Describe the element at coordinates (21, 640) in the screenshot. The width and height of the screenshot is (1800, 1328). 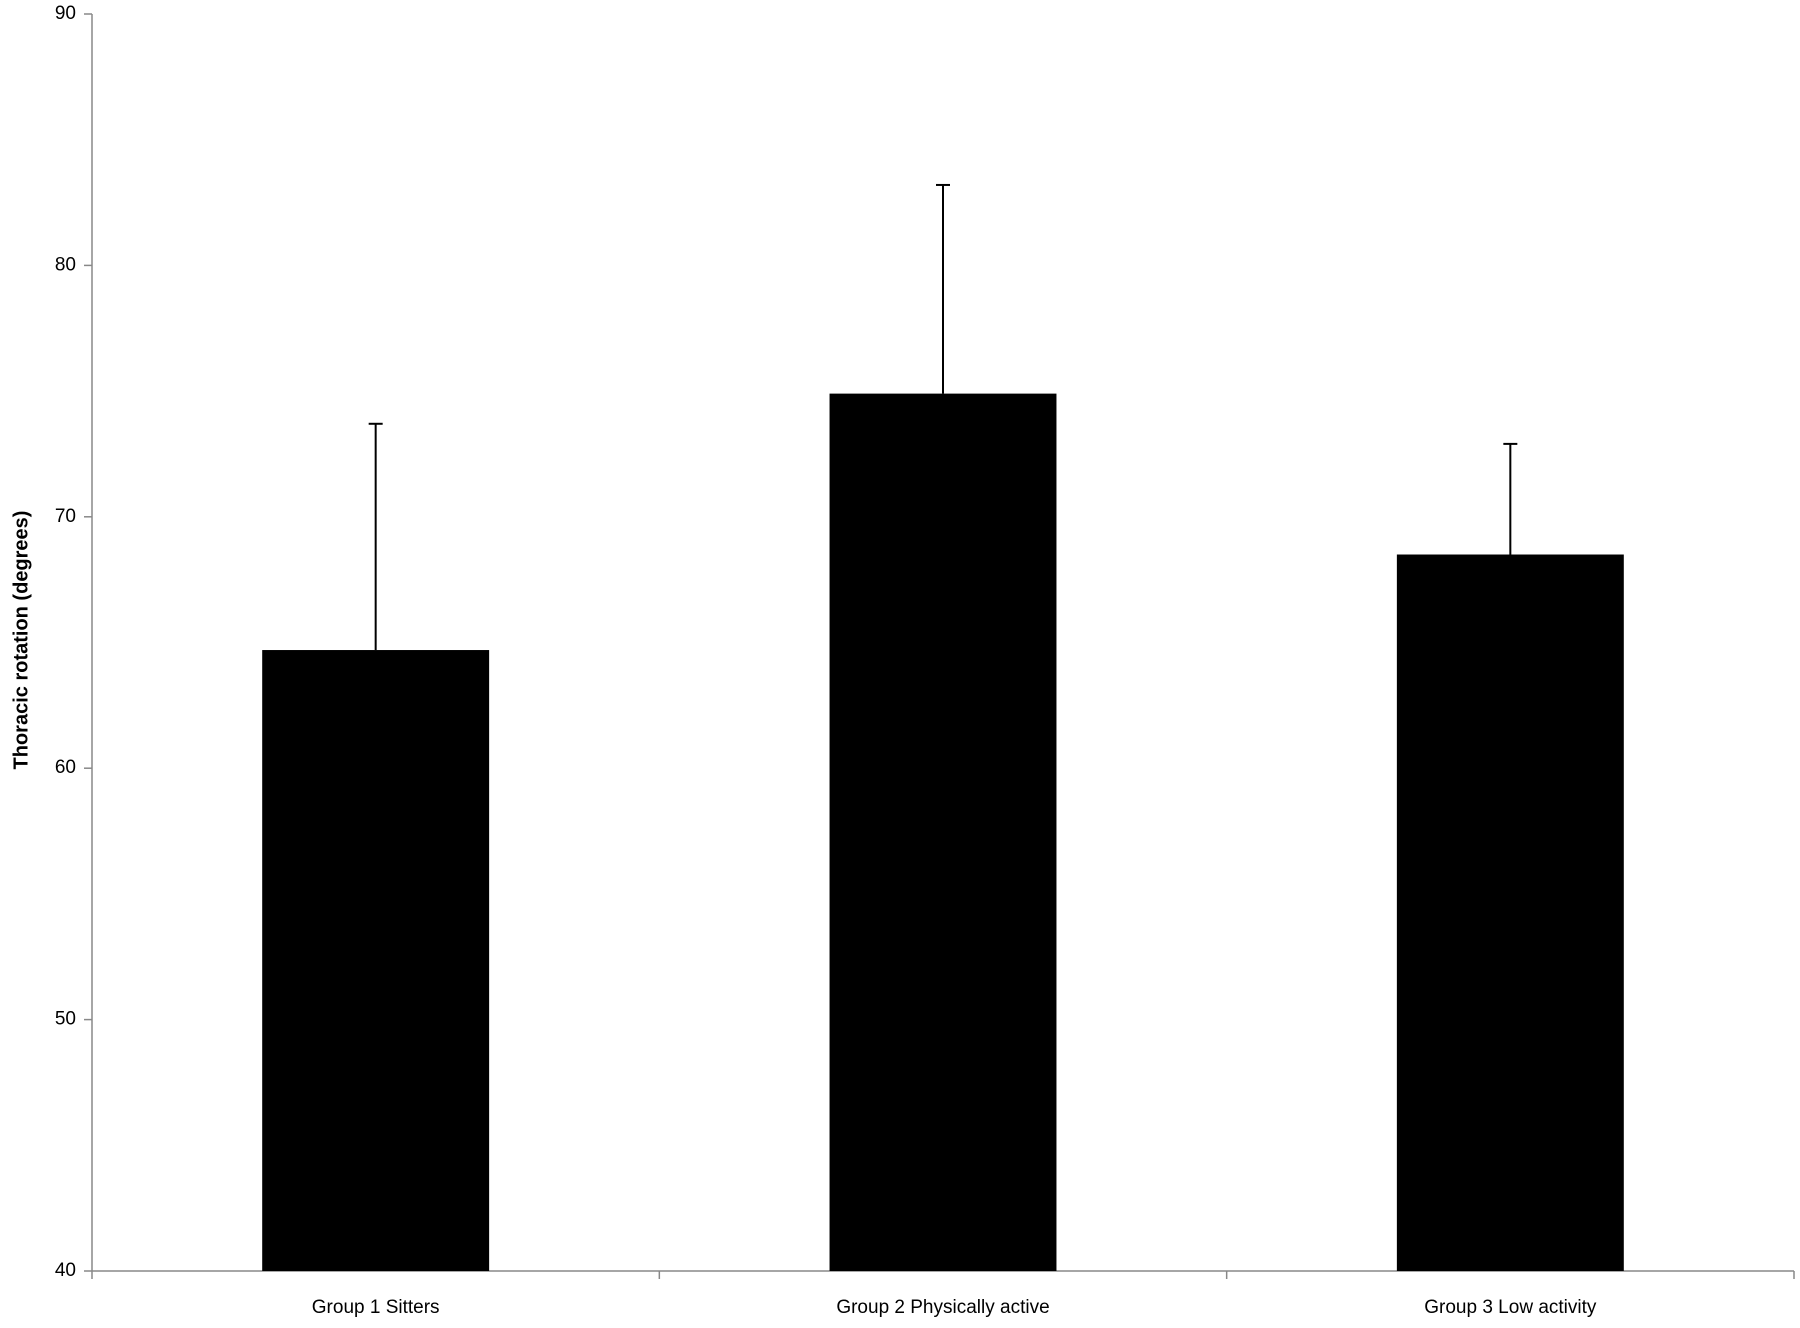
I see `y-axis-label: Thoracic rotation (degrees)` at that location.